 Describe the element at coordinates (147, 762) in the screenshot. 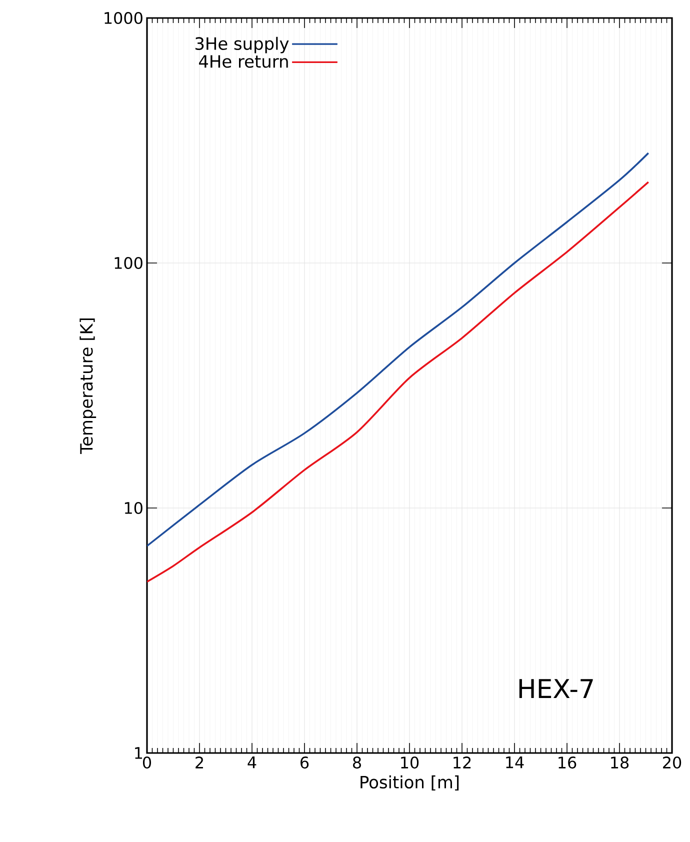

I see `x-tick-label: 0` at that location.